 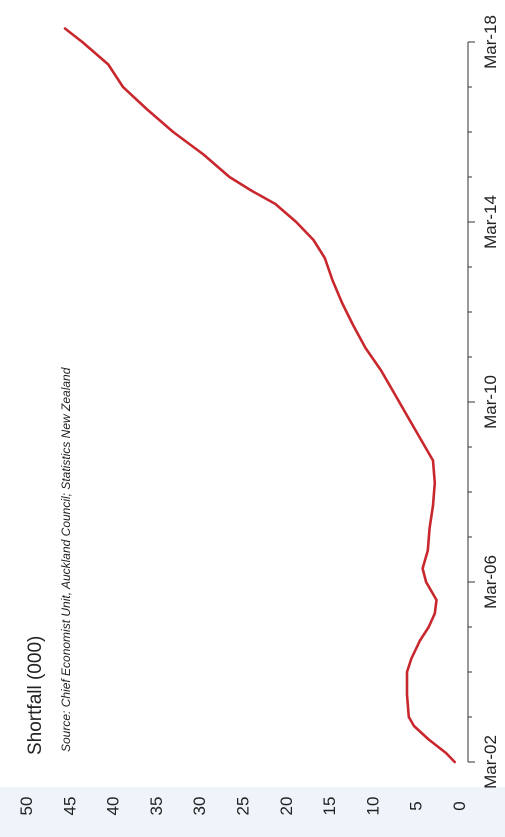 I want to click on value-tick-label: 5, so click(x=416, y=805).